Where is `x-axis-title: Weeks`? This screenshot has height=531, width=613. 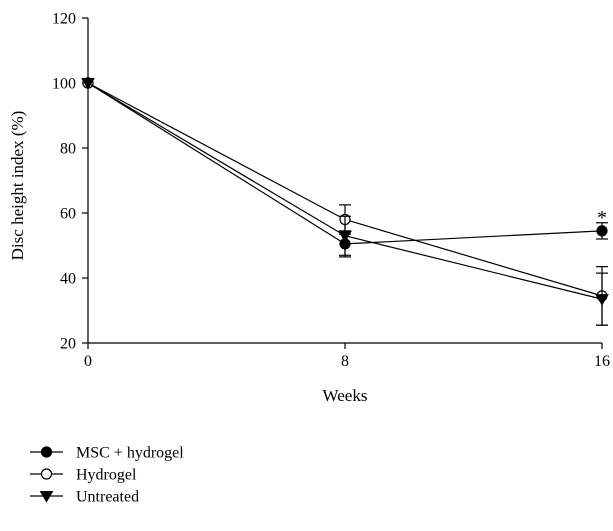
x-axis-title: Weeks is located at coordinates (345, 395).